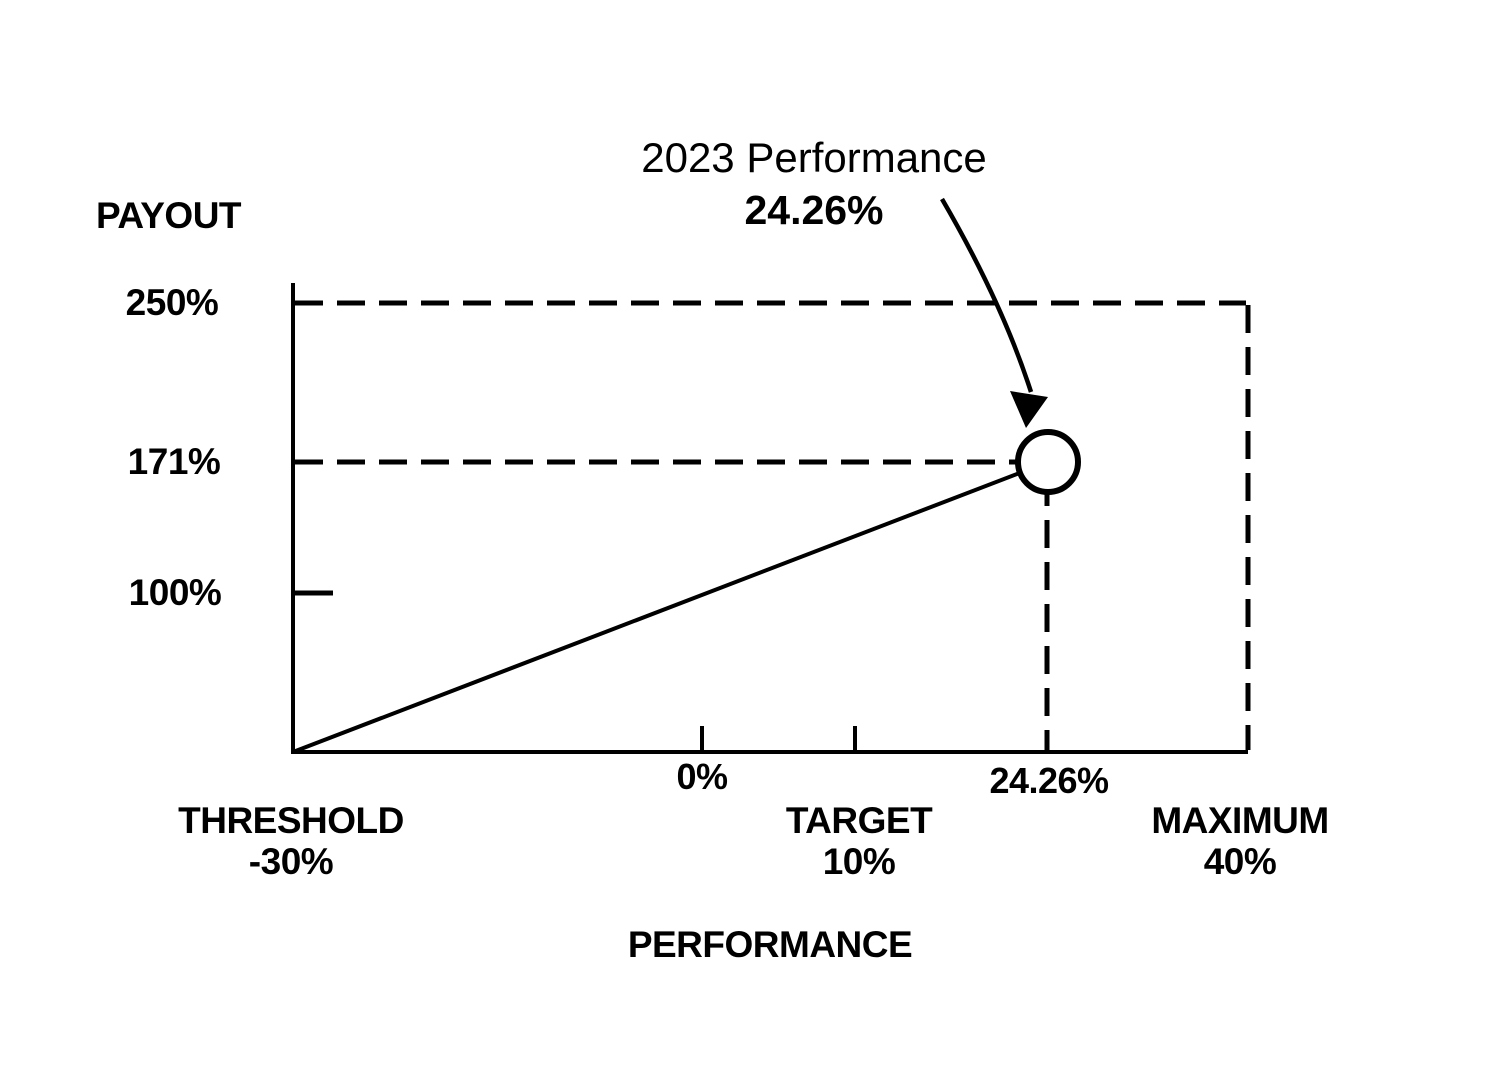 The image size is (1512, 1080). I want to click on y-tick-label-100: 100%, so click(175, 592).